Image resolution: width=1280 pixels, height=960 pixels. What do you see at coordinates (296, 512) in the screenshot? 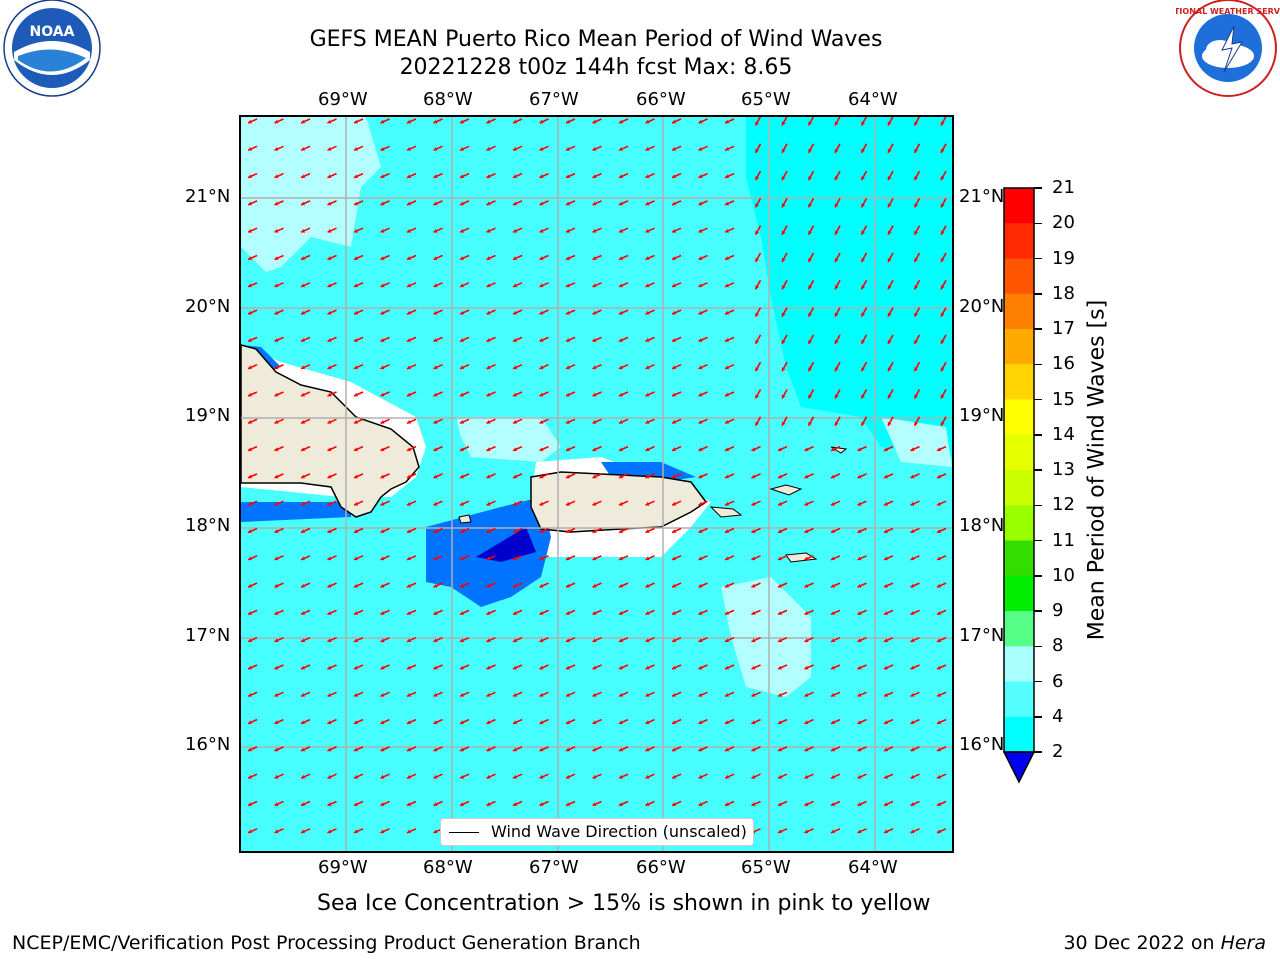
I see `very-short-period-zone` at bounding box center [296, 512].